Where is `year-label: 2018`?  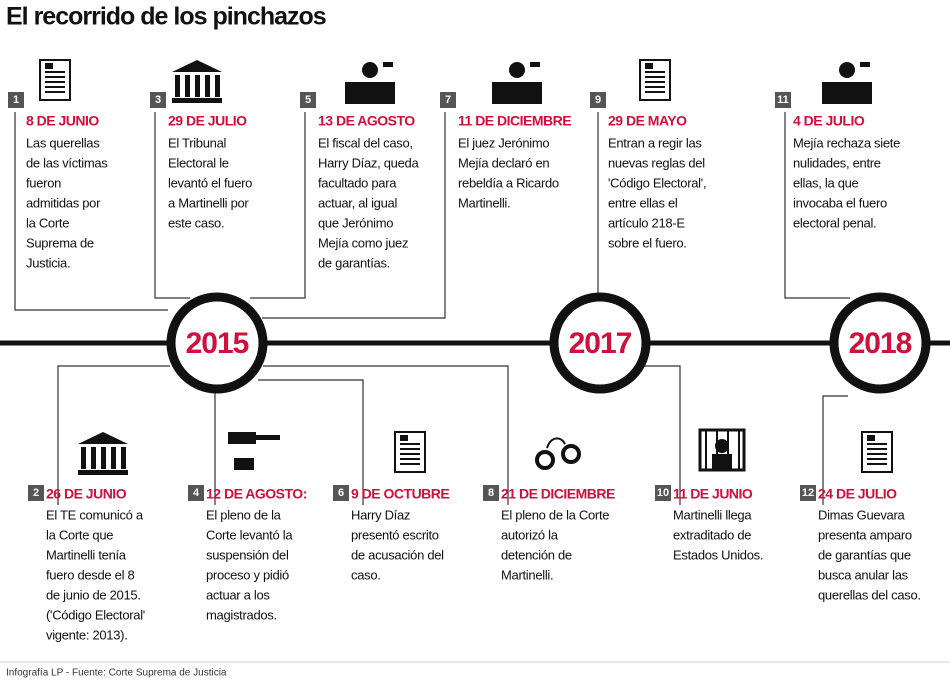 year-label: 2018 is located at coordinates (880, 343).